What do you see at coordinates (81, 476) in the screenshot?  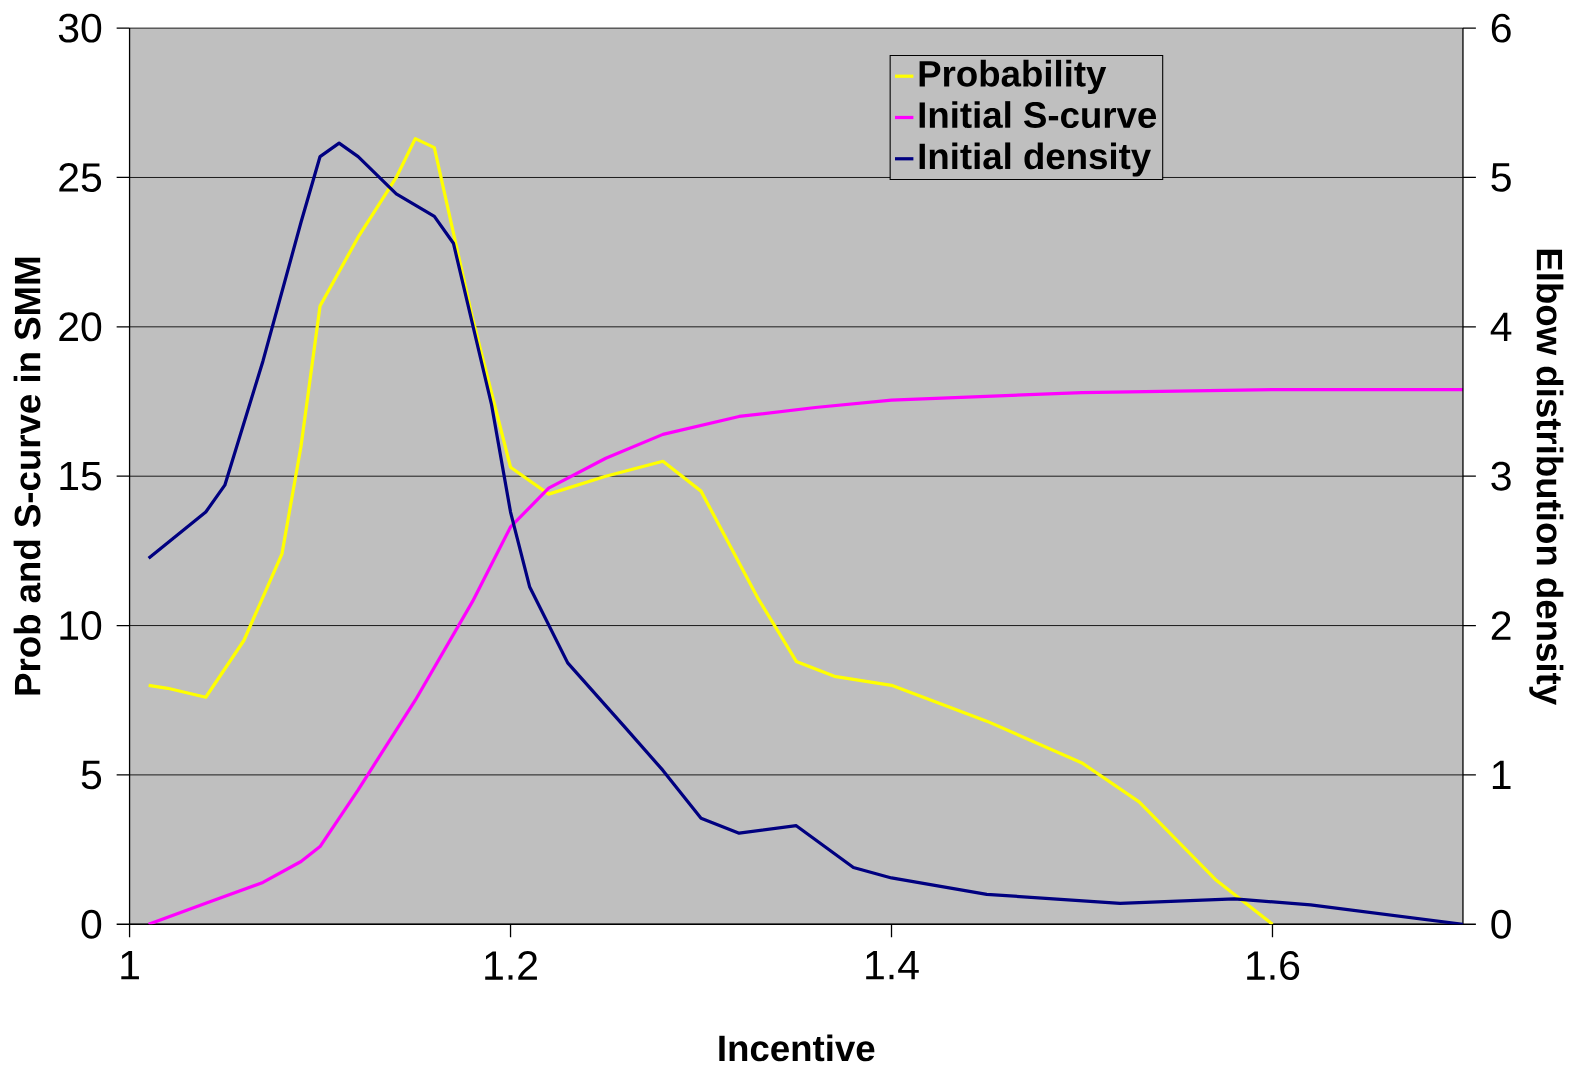 I see `y-tick-label: 15` at bounding box center [81, 476].